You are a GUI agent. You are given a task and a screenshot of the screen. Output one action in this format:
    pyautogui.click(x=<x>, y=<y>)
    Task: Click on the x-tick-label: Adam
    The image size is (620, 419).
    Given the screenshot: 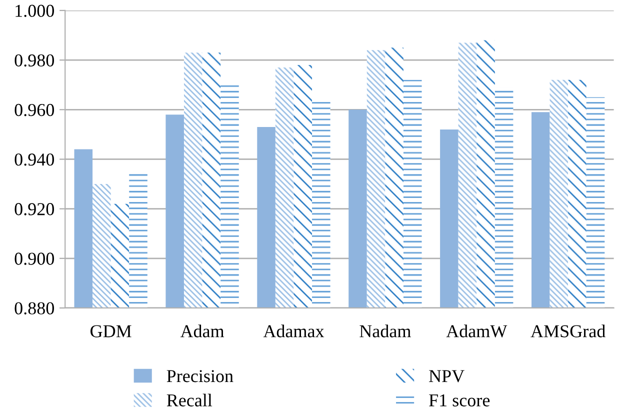 What is the action you would take?
    pyautogui.click(x=202, y=331)
    